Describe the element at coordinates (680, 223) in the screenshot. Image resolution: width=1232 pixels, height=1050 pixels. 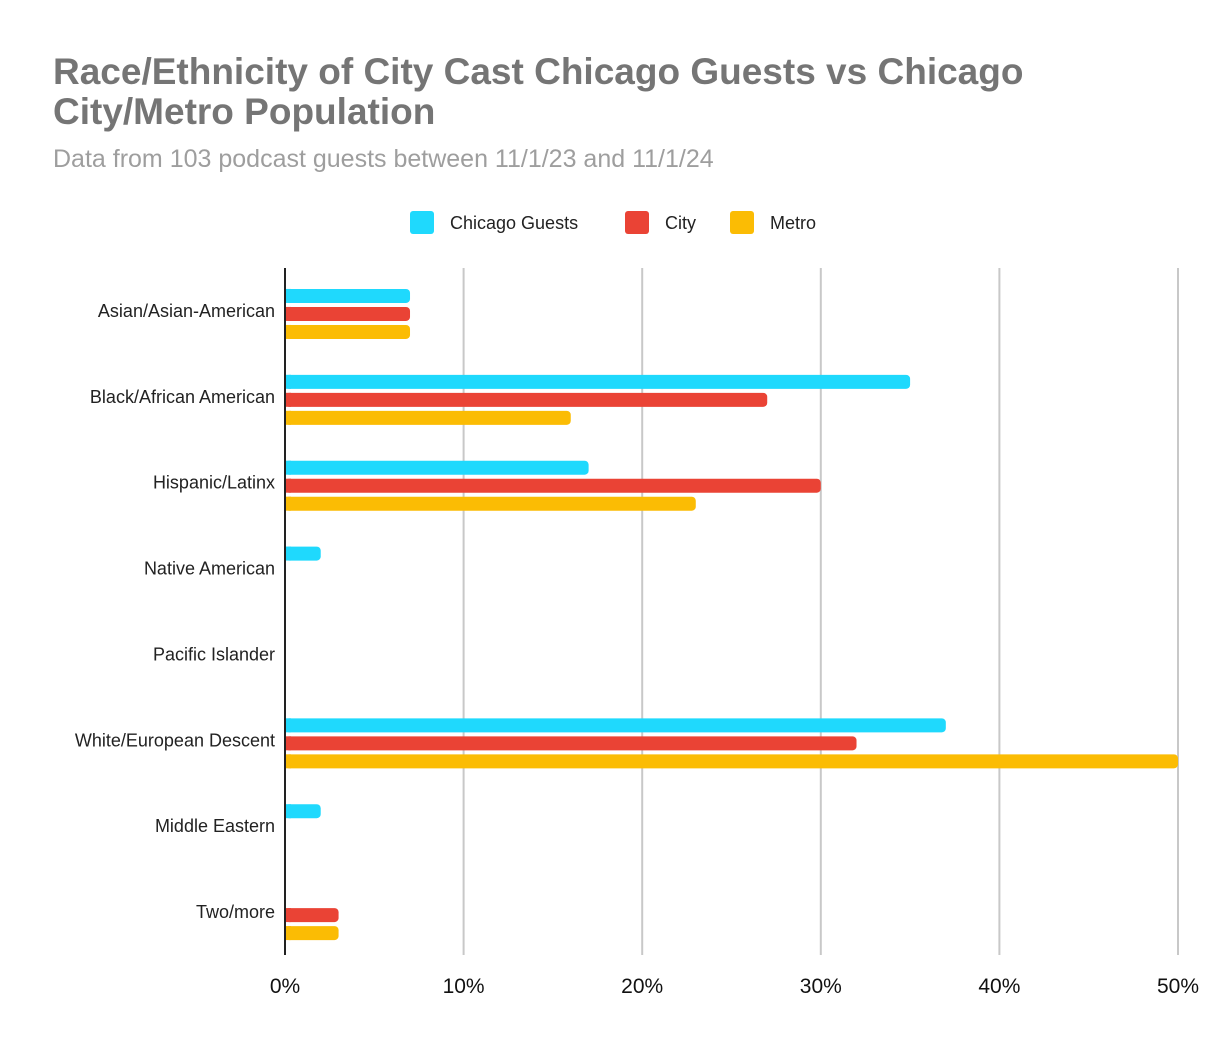
I see `legend-label: City` at that location.